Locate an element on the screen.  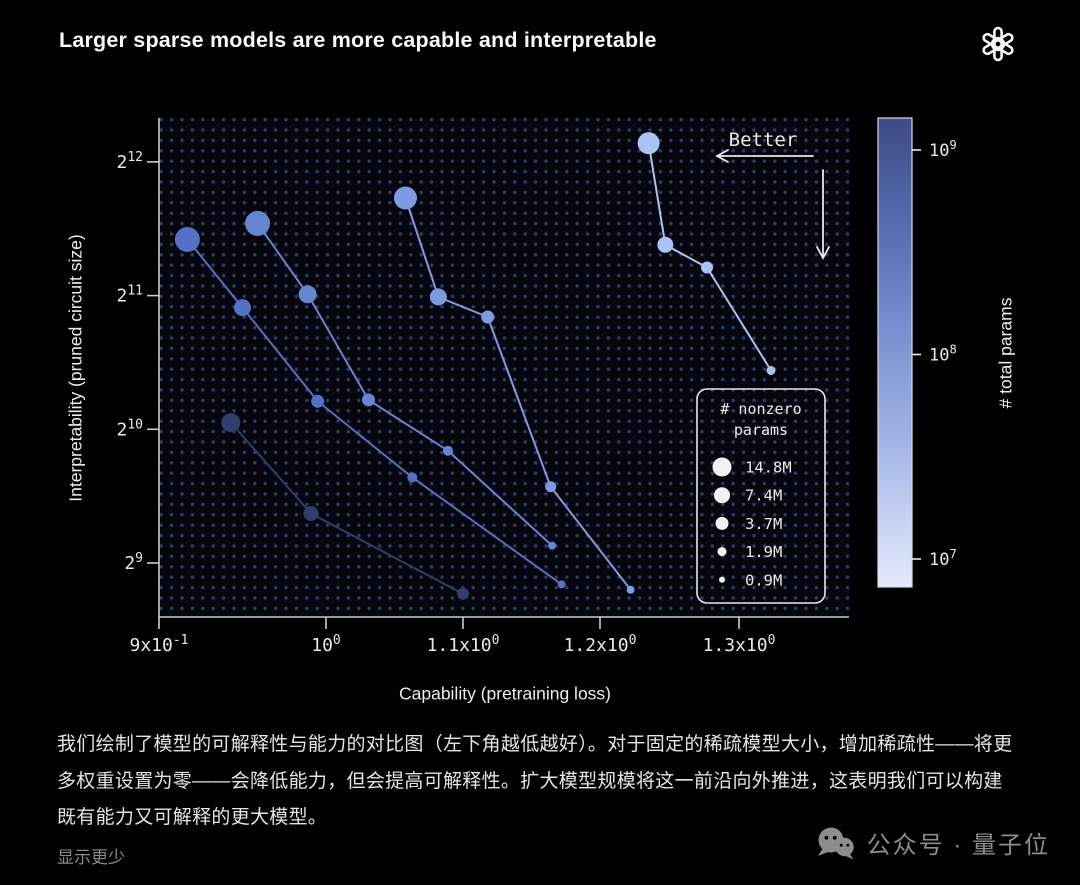
series-1-darkest-most-total-params is located at coordinates (345, 506).